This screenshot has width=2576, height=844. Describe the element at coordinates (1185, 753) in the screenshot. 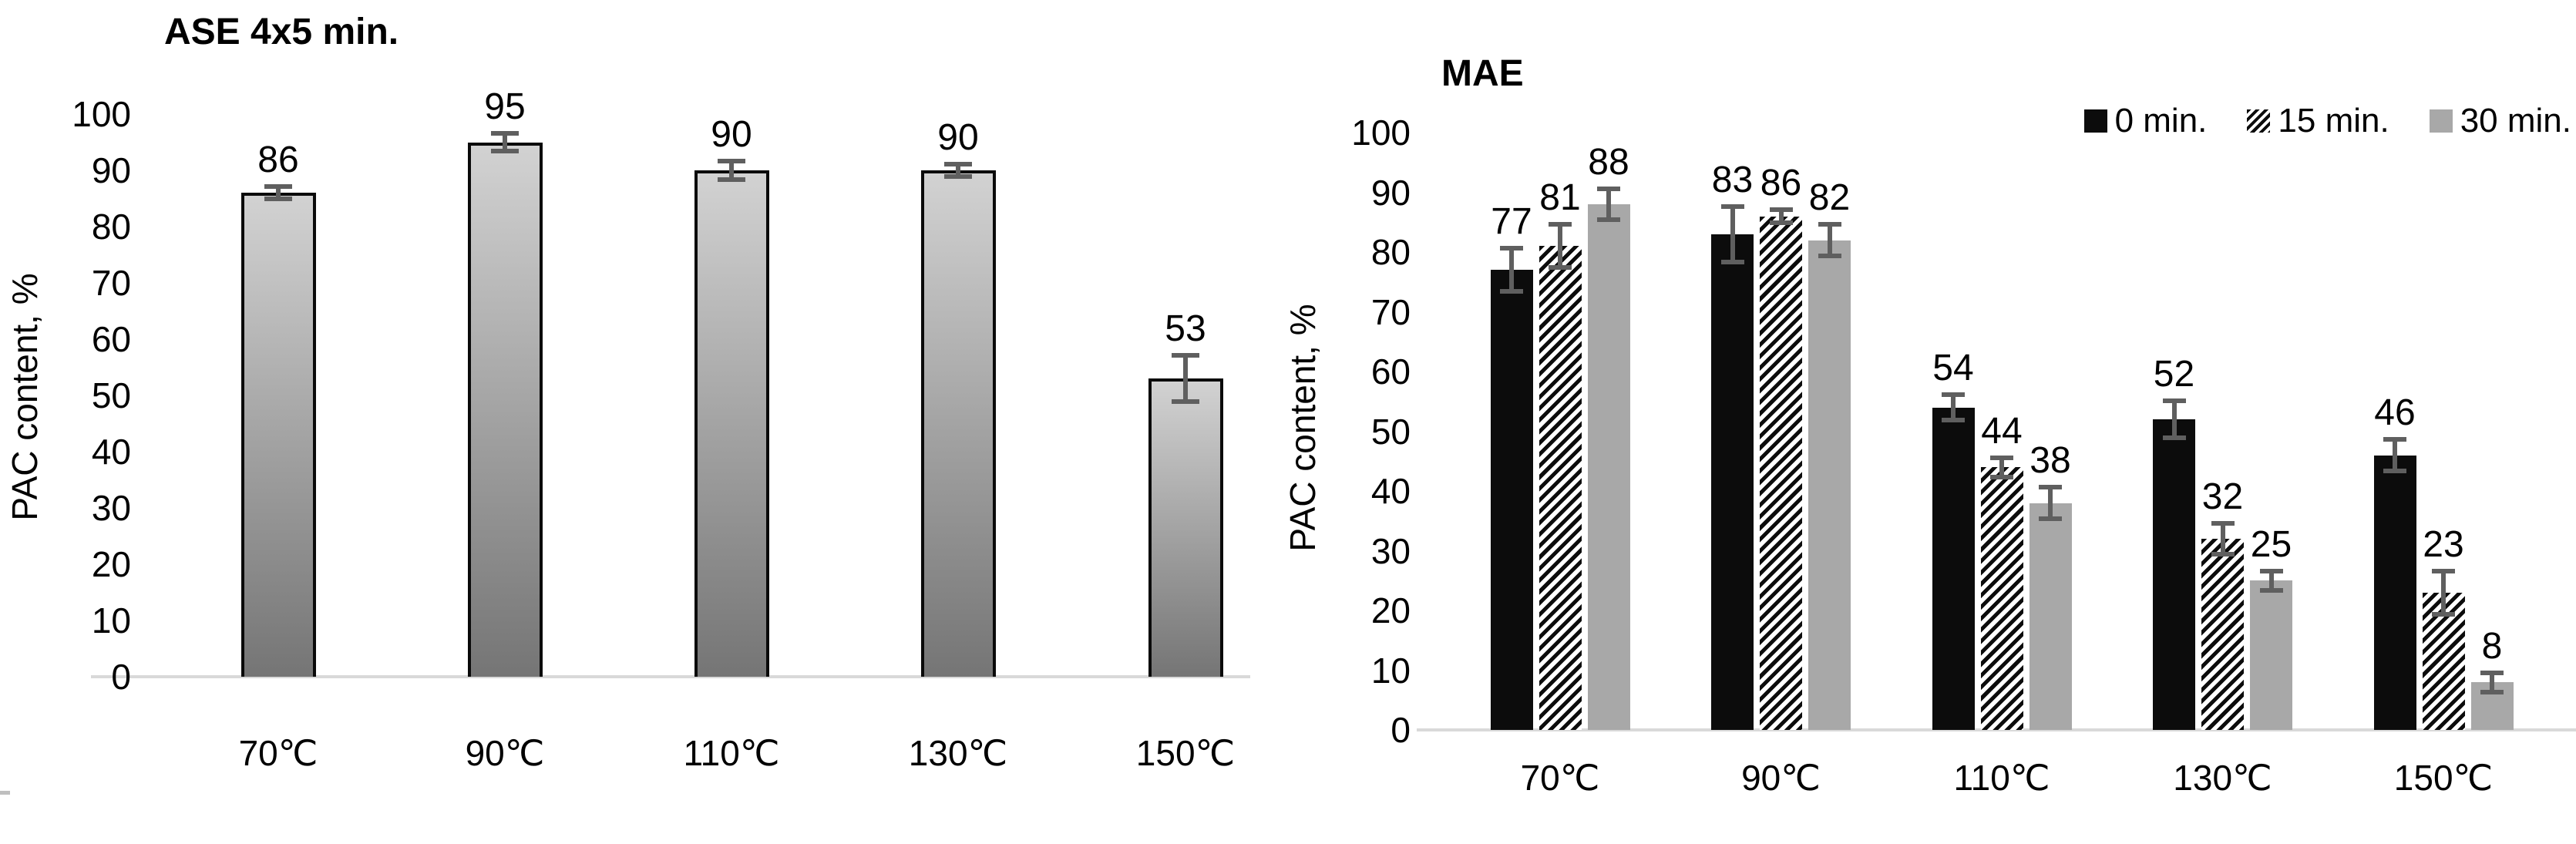

I see `x-tick-label: 150℃` at that location.